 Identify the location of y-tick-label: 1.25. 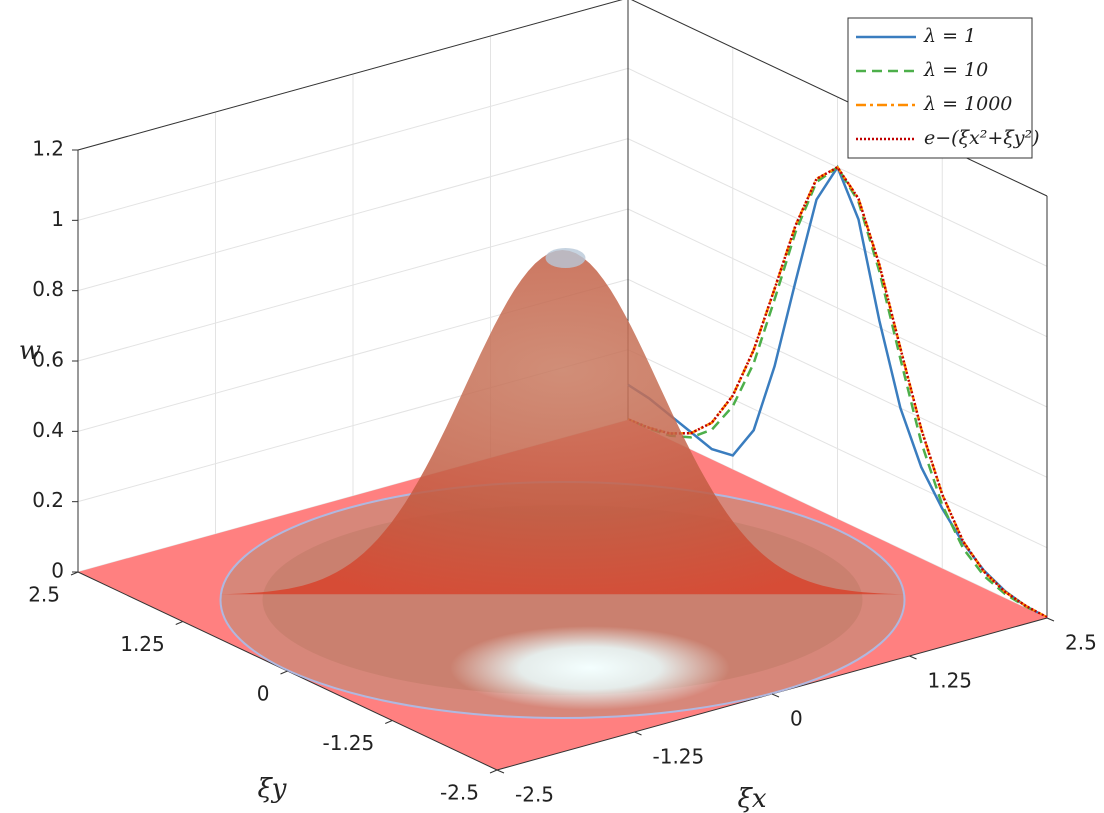
(142, 644).